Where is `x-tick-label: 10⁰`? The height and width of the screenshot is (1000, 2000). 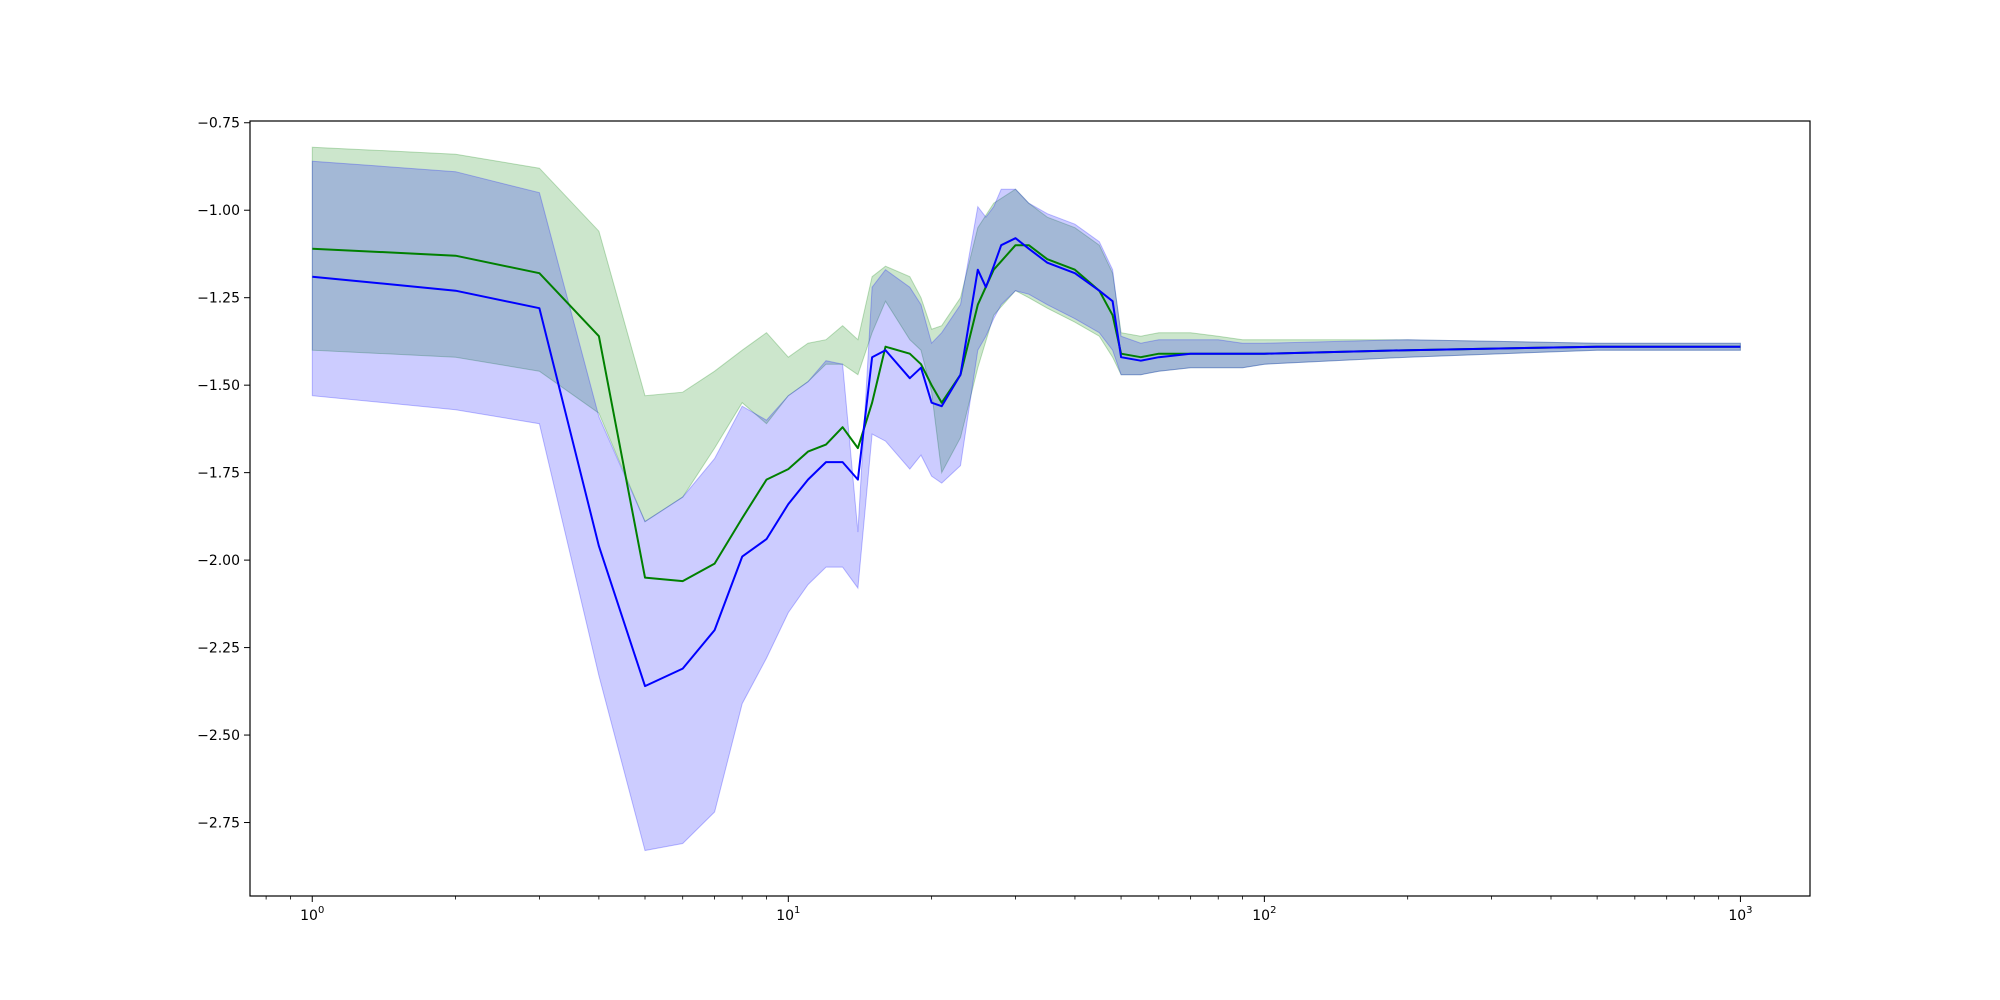
x-tick-label: 10⁰ is located at coordinates (312, 914).